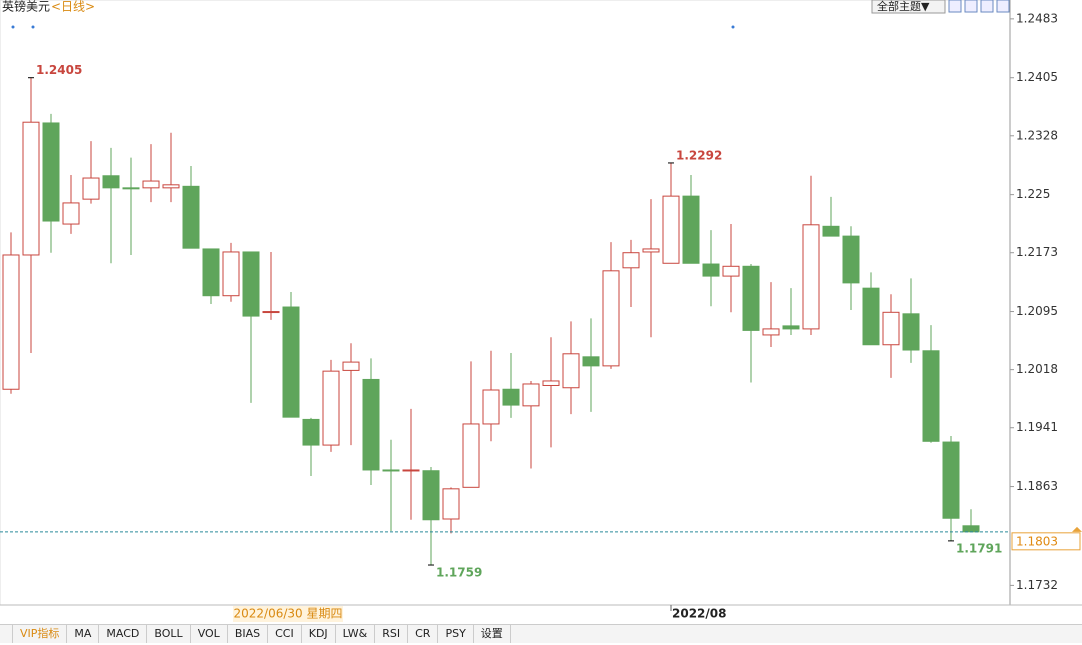 The height and width of the screenshot is (645, 1082). What do you see at coordinates (59, 70) in the screenshot?
I see `high-label: 1.2405` at bounding box center [59, 70].